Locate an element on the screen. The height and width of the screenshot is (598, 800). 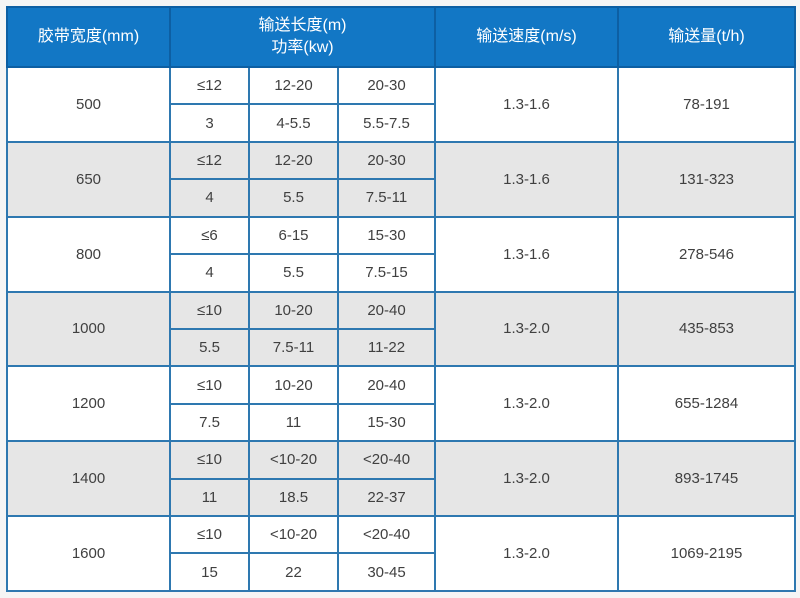
power-cell: 7.5-15 is located at coordinates (386, 273).